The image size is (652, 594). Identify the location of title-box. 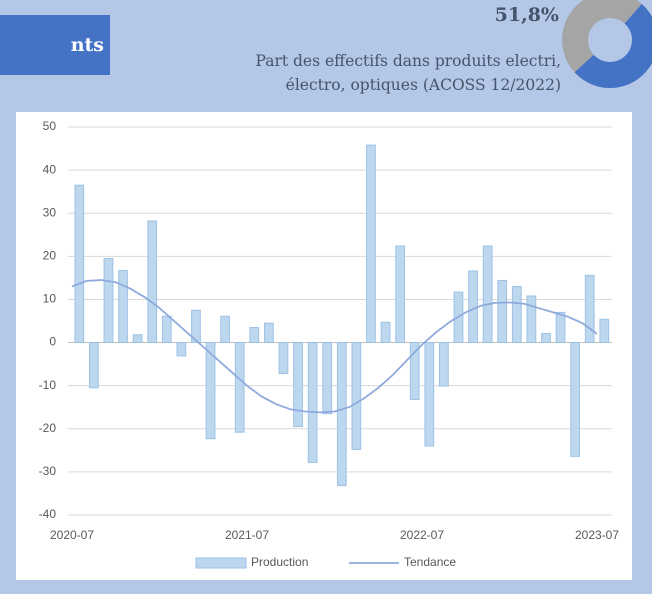
(55, 45).